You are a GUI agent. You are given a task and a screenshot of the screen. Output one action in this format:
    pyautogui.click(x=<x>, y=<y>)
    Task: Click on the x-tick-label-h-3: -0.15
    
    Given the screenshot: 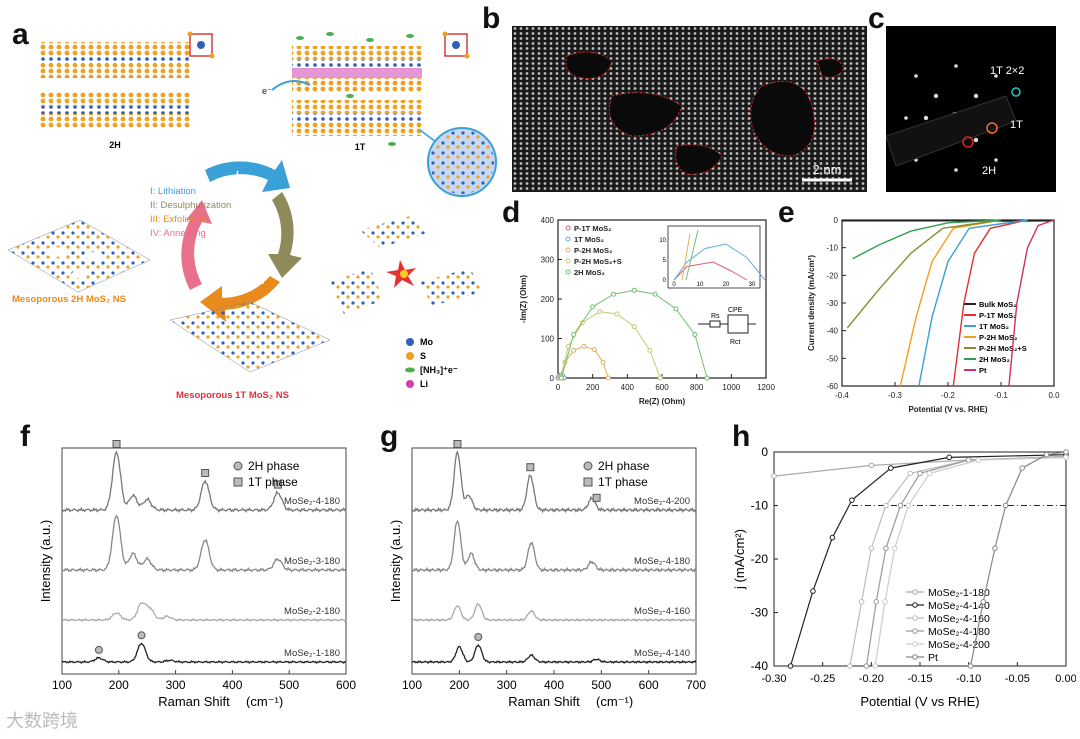 What is the action you would take?
    pyautogui.click(x=919, y=679)
    